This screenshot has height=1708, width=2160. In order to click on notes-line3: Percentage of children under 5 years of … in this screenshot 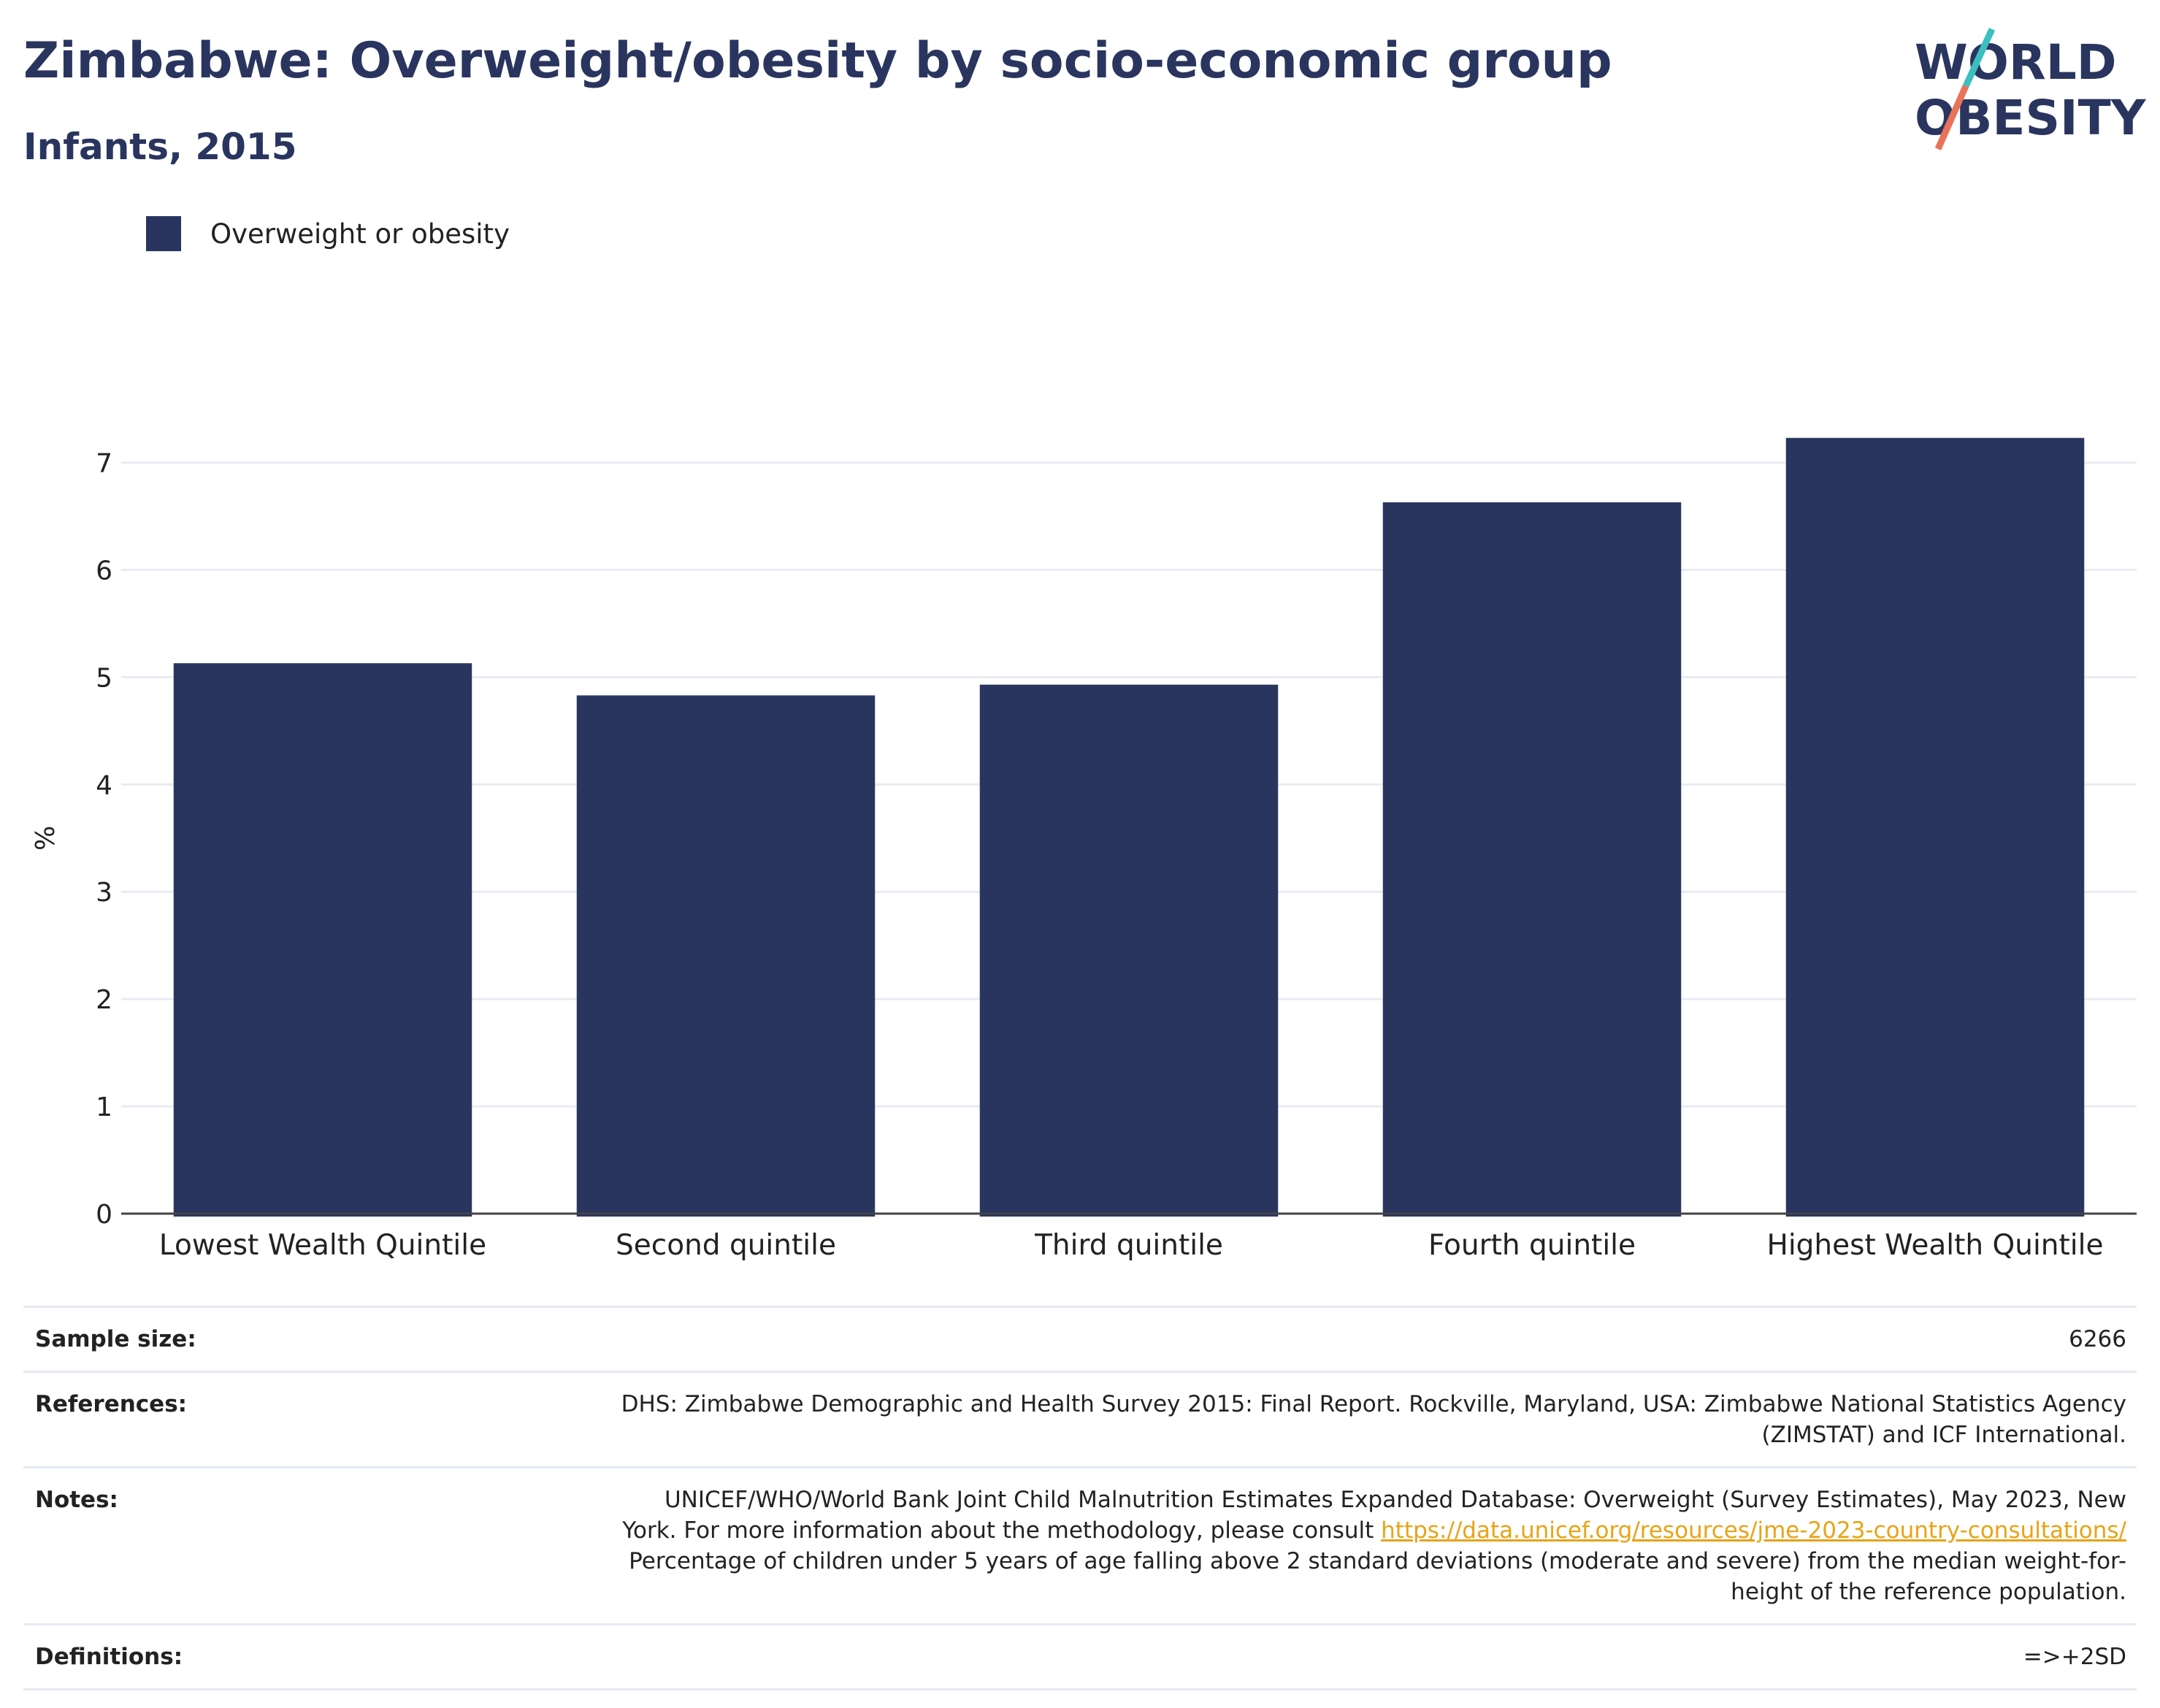, I will do `click(1377, 1561)`.